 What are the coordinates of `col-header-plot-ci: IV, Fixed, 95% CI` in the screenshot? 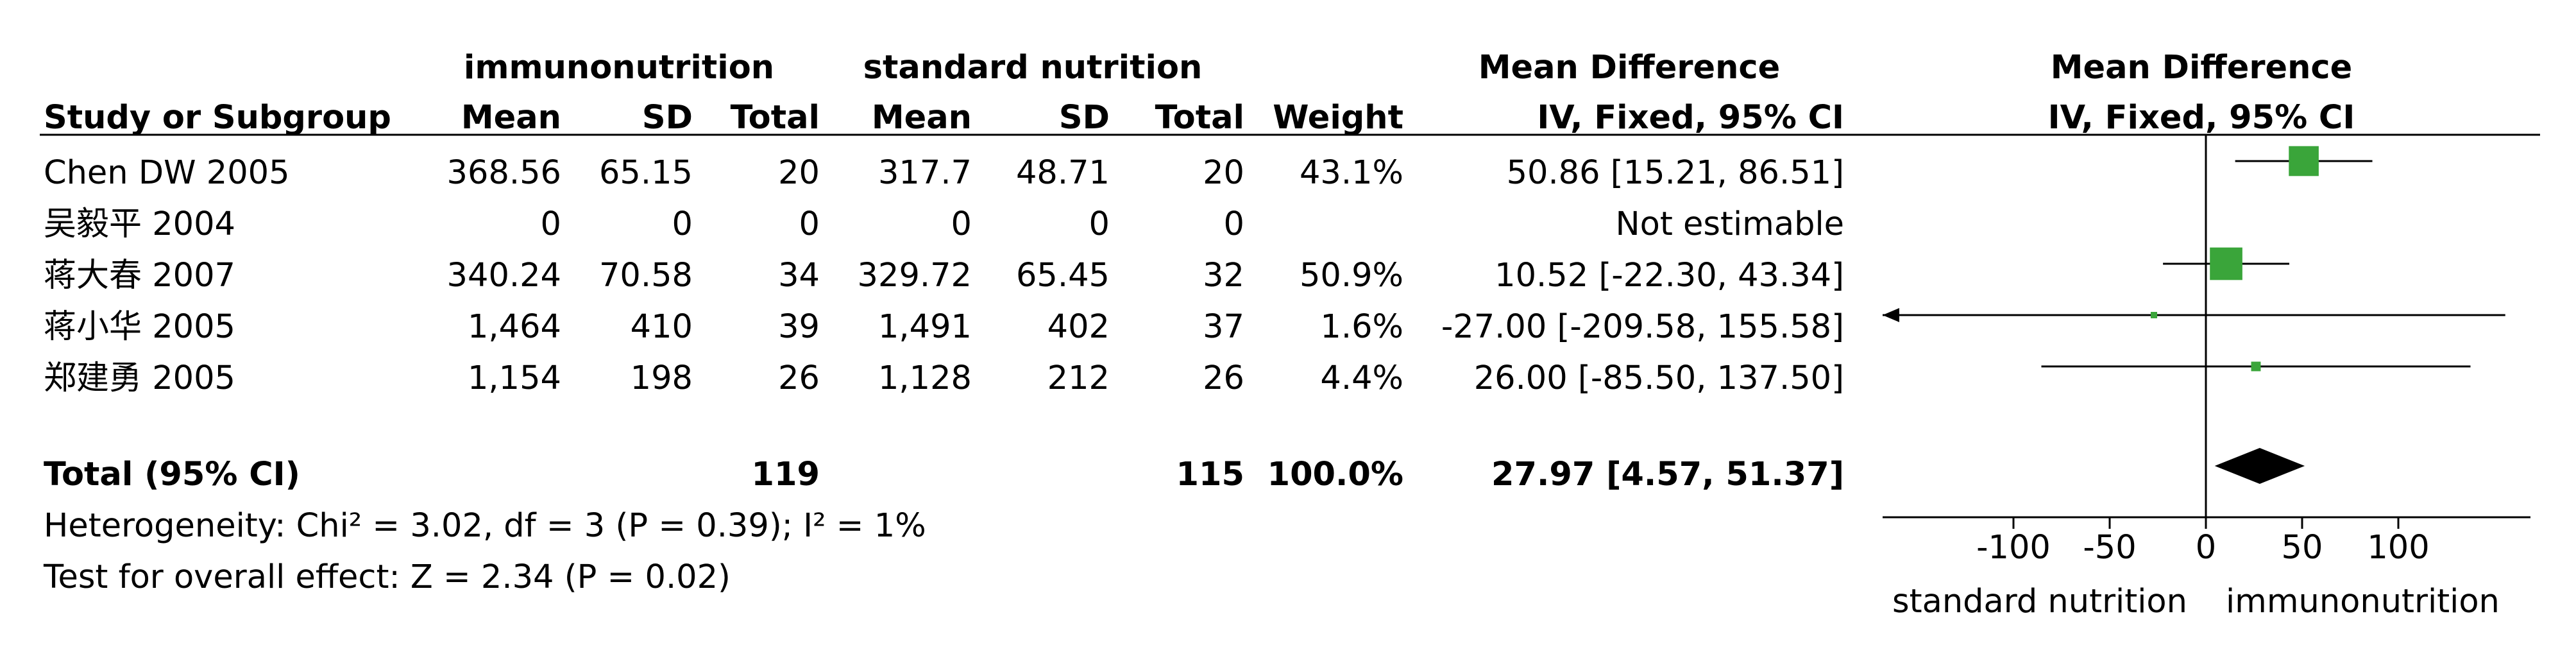 It's located at (2201, 118).